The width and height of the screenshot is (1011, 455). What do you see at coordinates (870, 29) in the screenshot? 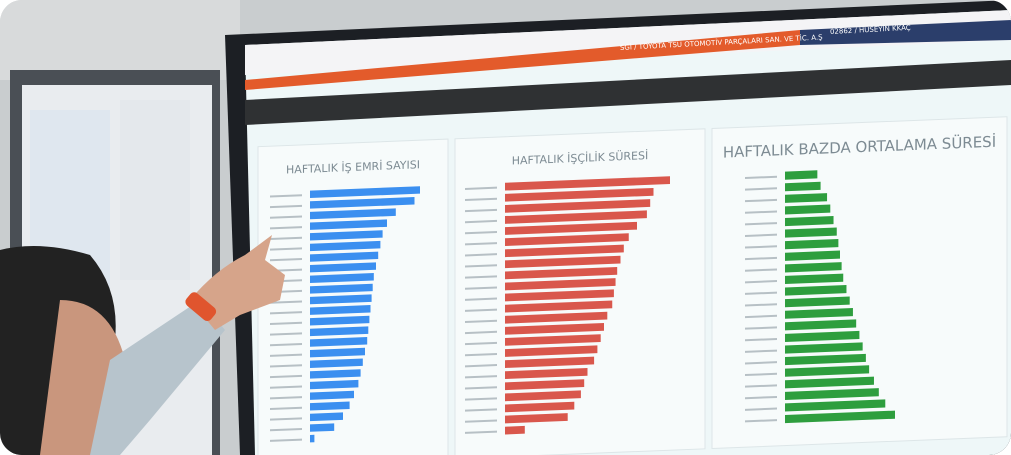
I see `user: 02862 / HÜSEYİN KKAÇ` at bounding box center [870, 29].